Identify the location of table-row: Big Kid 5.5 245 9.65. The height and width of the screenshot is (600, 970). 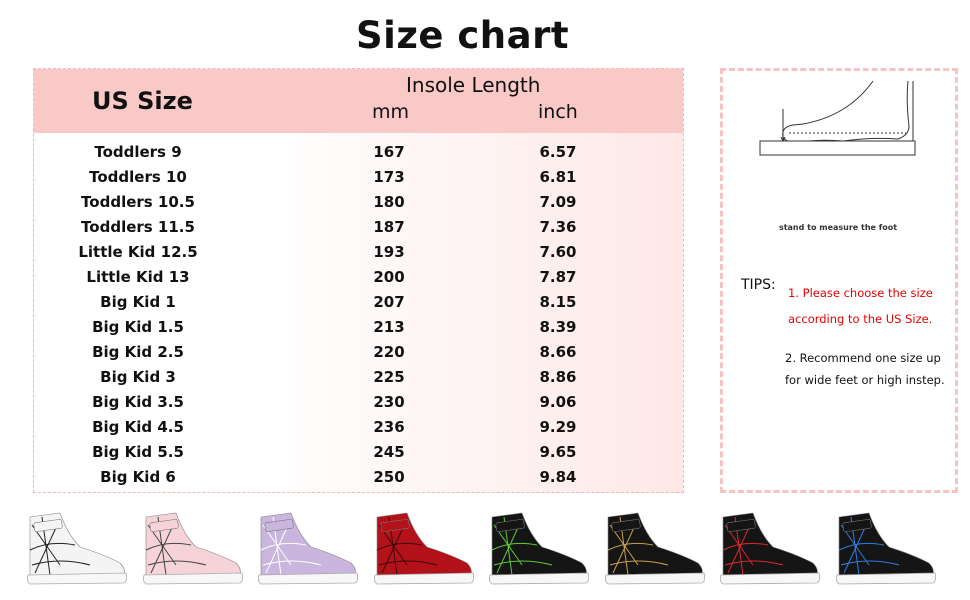
(358, 455).